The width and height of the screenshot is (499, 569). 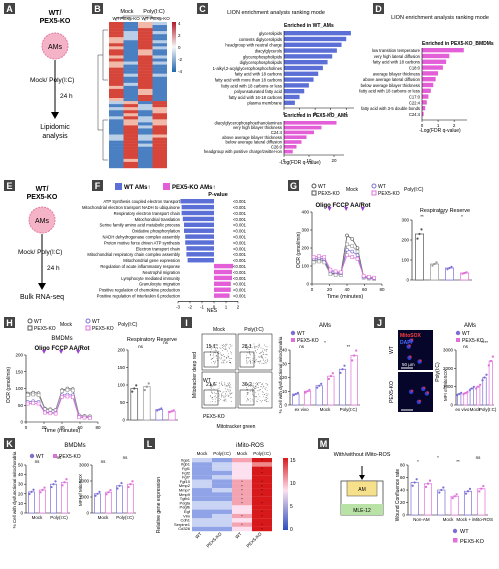 I want to click on panel-e-treatment: Mock/ Poly(I:C), so click(x=40, y=252).